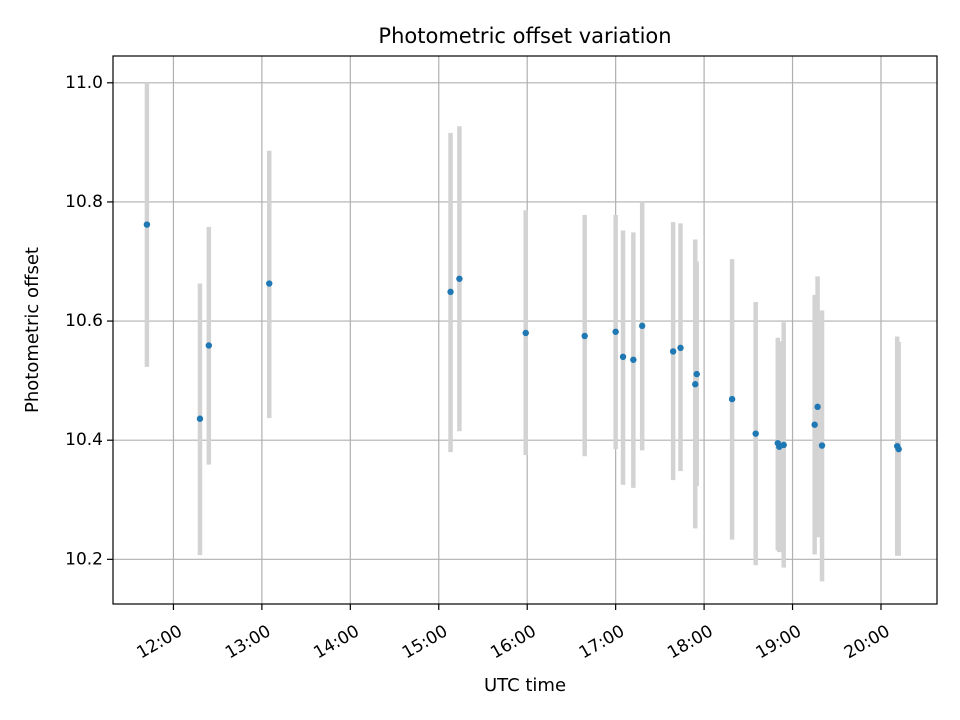 This screenshot has width=960, height=720. What do you see at coordinates (867, 642) in the screenshot?
I see `x-tick-label: 20:00` at bounding box center [867, 642].